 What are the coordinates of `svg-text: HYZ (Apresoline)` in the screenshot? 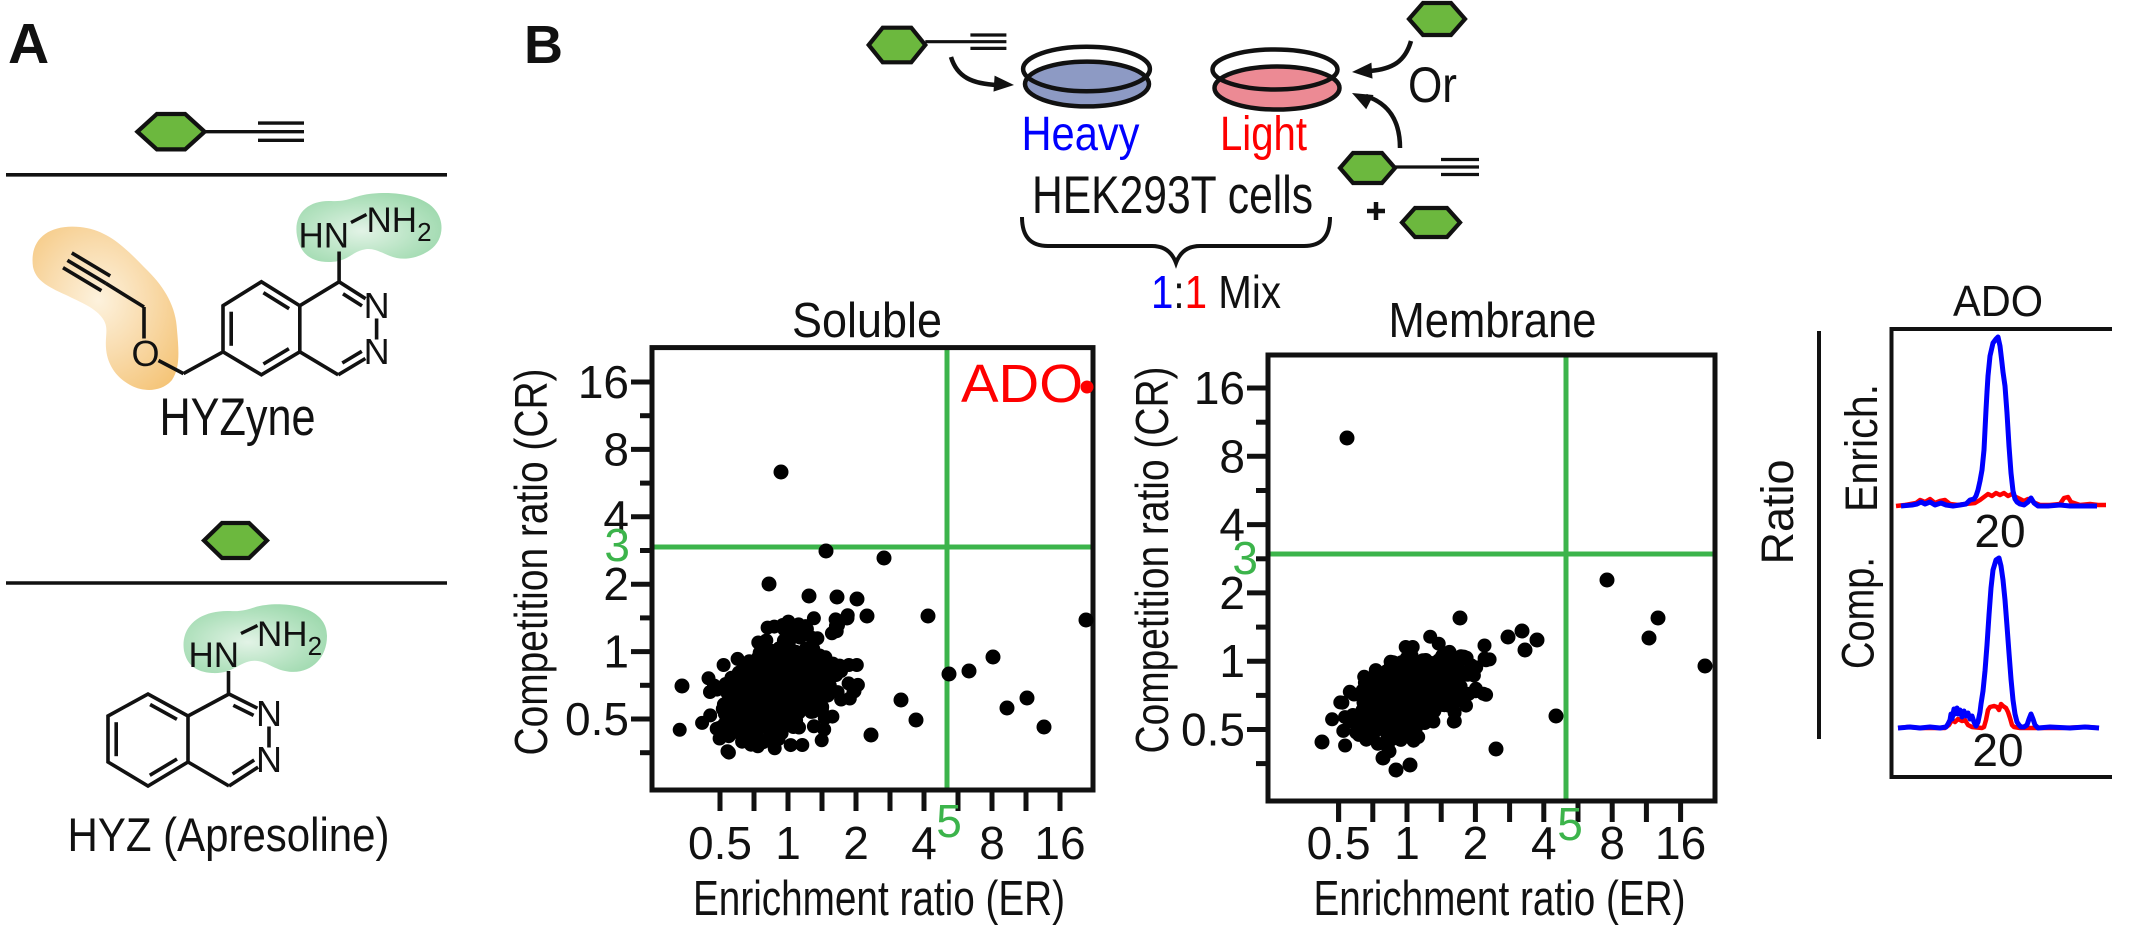 It's located at (229, 834).